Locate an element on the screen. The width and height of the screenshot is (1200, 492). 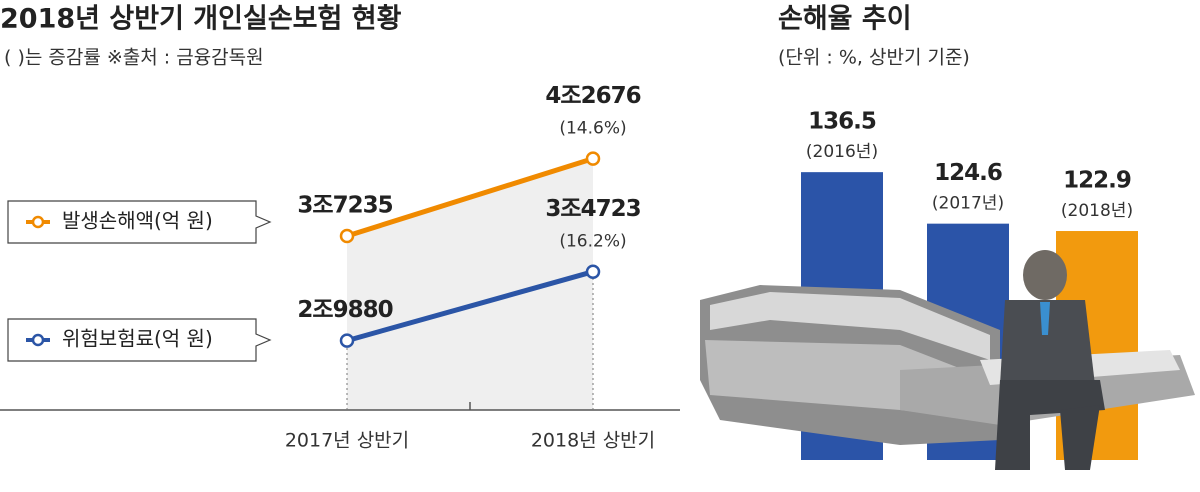
change-label: (16.2%) is located at coordinates (592, 242).